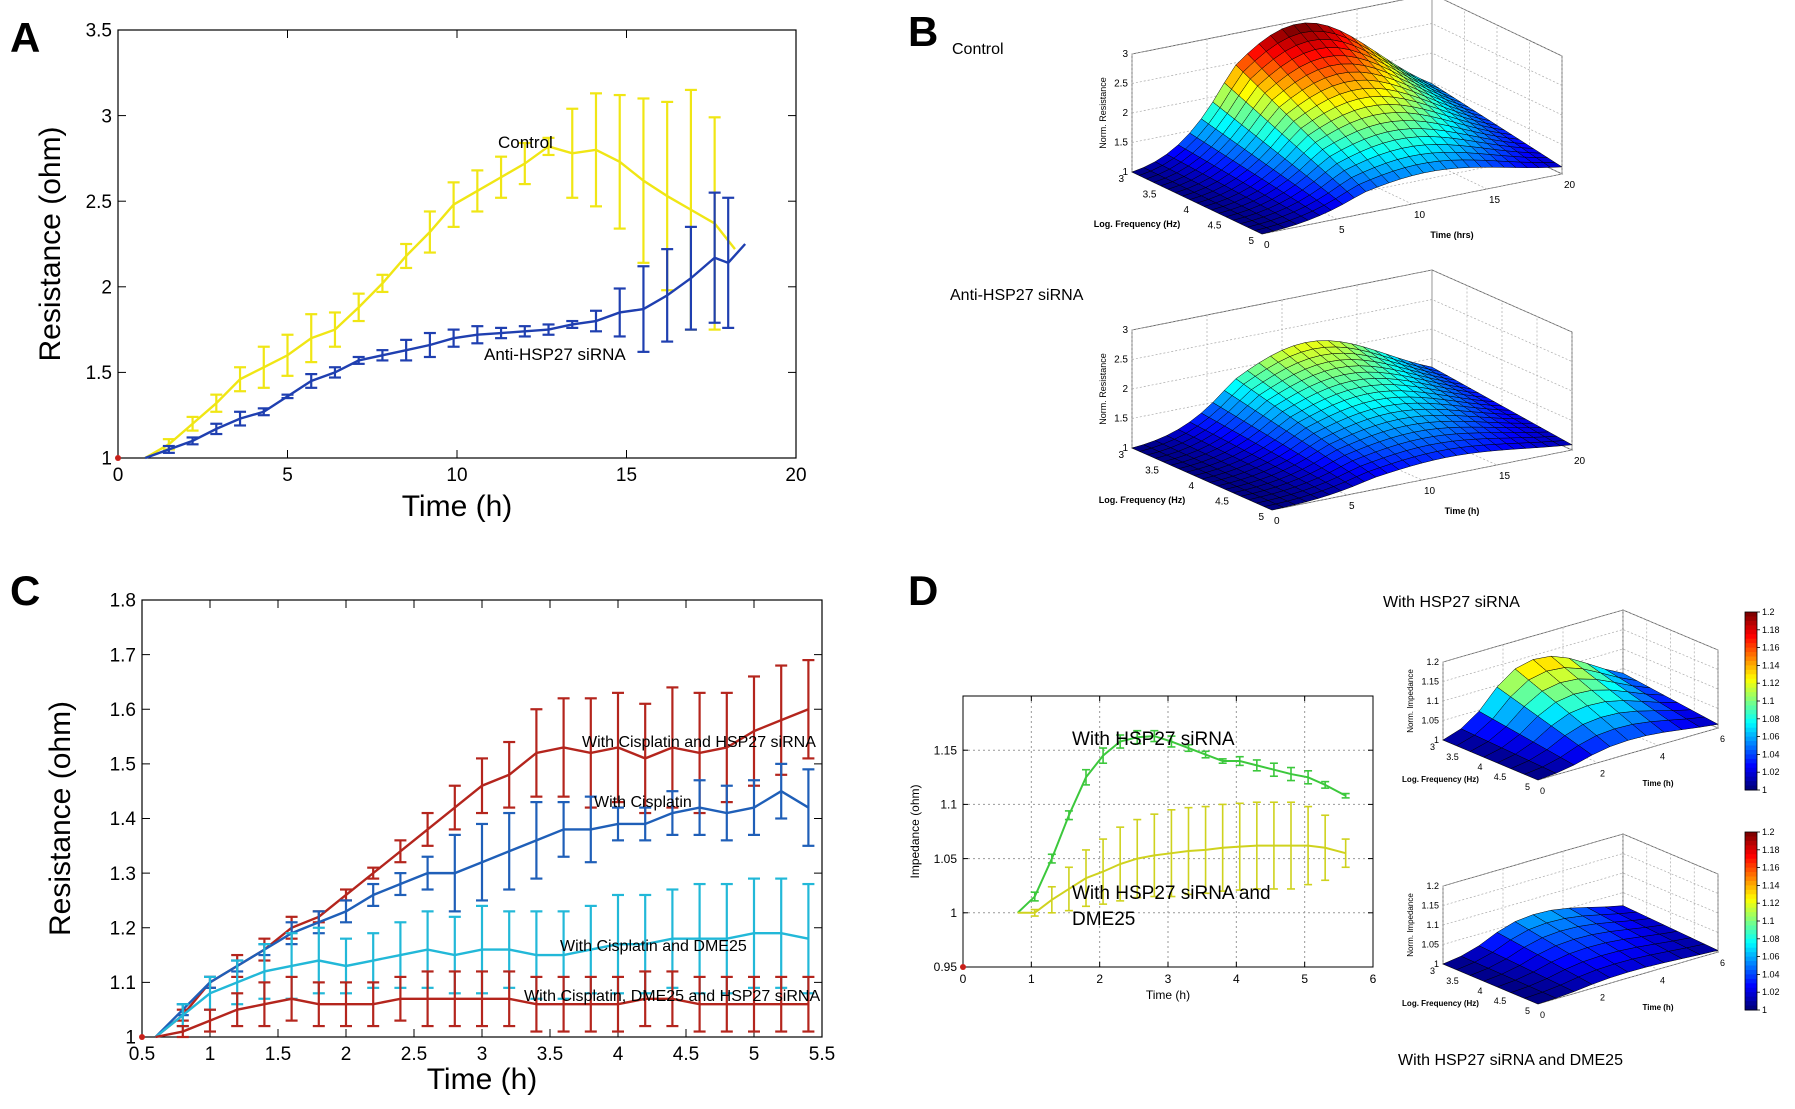 The height and width of the screenshot is (1109, 1795). I want to click on series-annotation: With HSP27 siRNA and, so click(1171, 893).